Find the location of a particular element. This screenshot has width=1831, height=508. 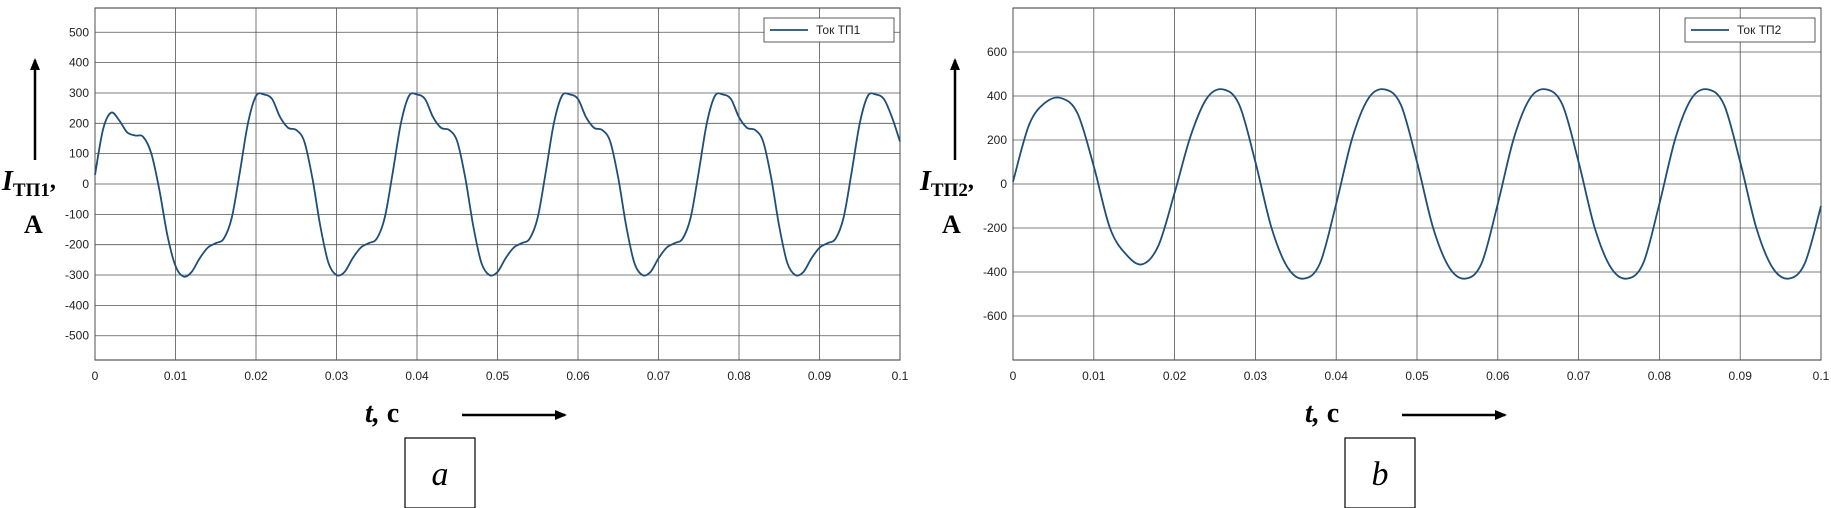

panel-label: b is located at coordinates (1380, 474).